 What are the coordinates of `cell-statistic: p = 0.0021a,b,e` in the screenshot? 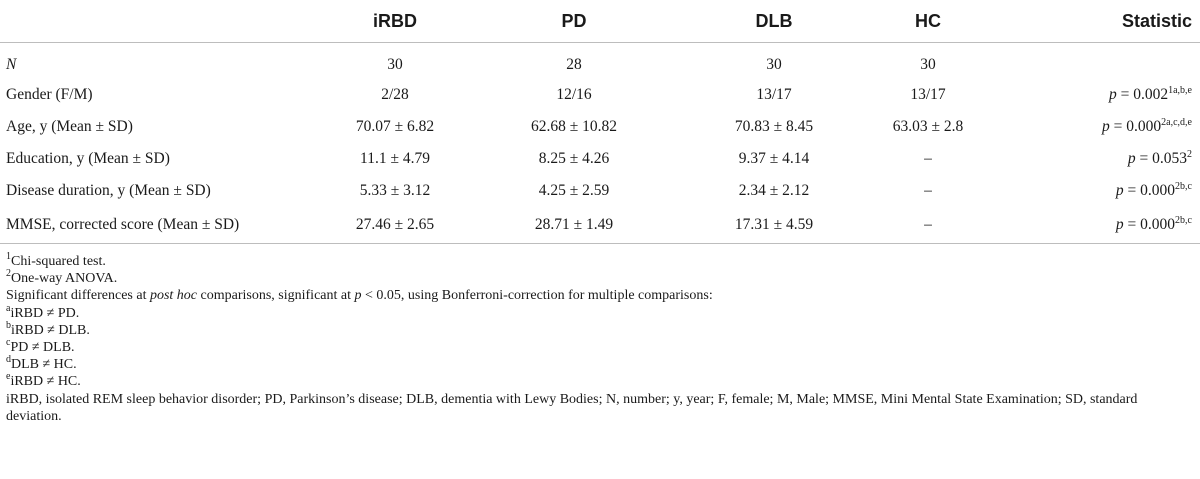 It's located at (1101, 95).